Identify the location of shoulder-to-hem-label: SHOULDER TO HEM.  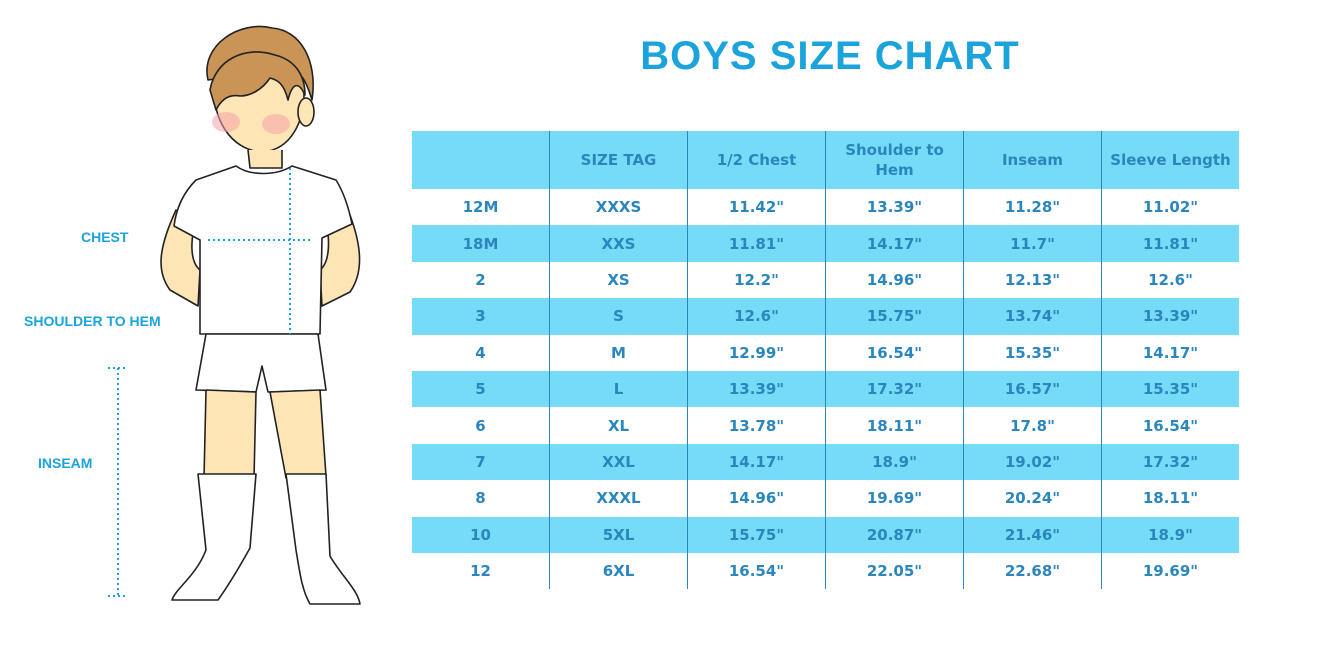
(92, 321).